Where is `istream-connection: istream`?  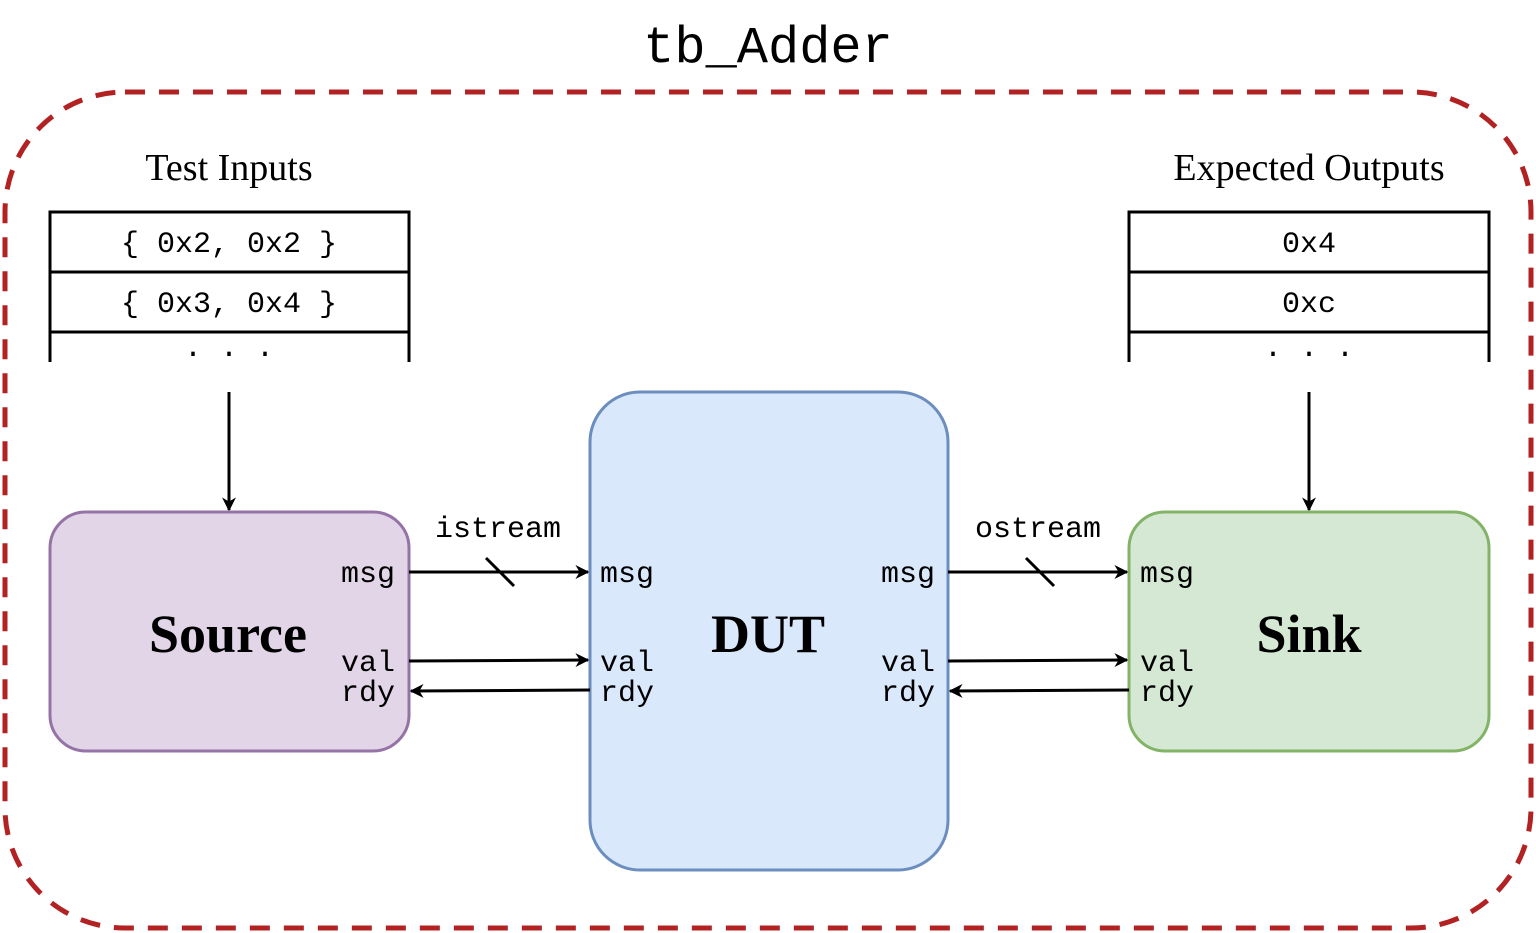
istream-connection: istream is located at coordinates (499, 605).